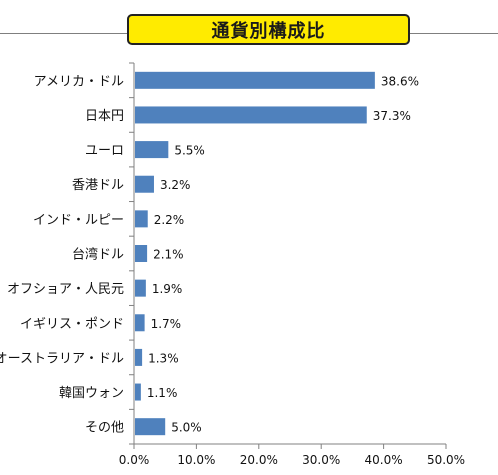 The width and height of the screenshot is (498, 475). Describe the element at coordinates (175, 185) in the screenshot. I see `data-label: 3.2%` at that location.